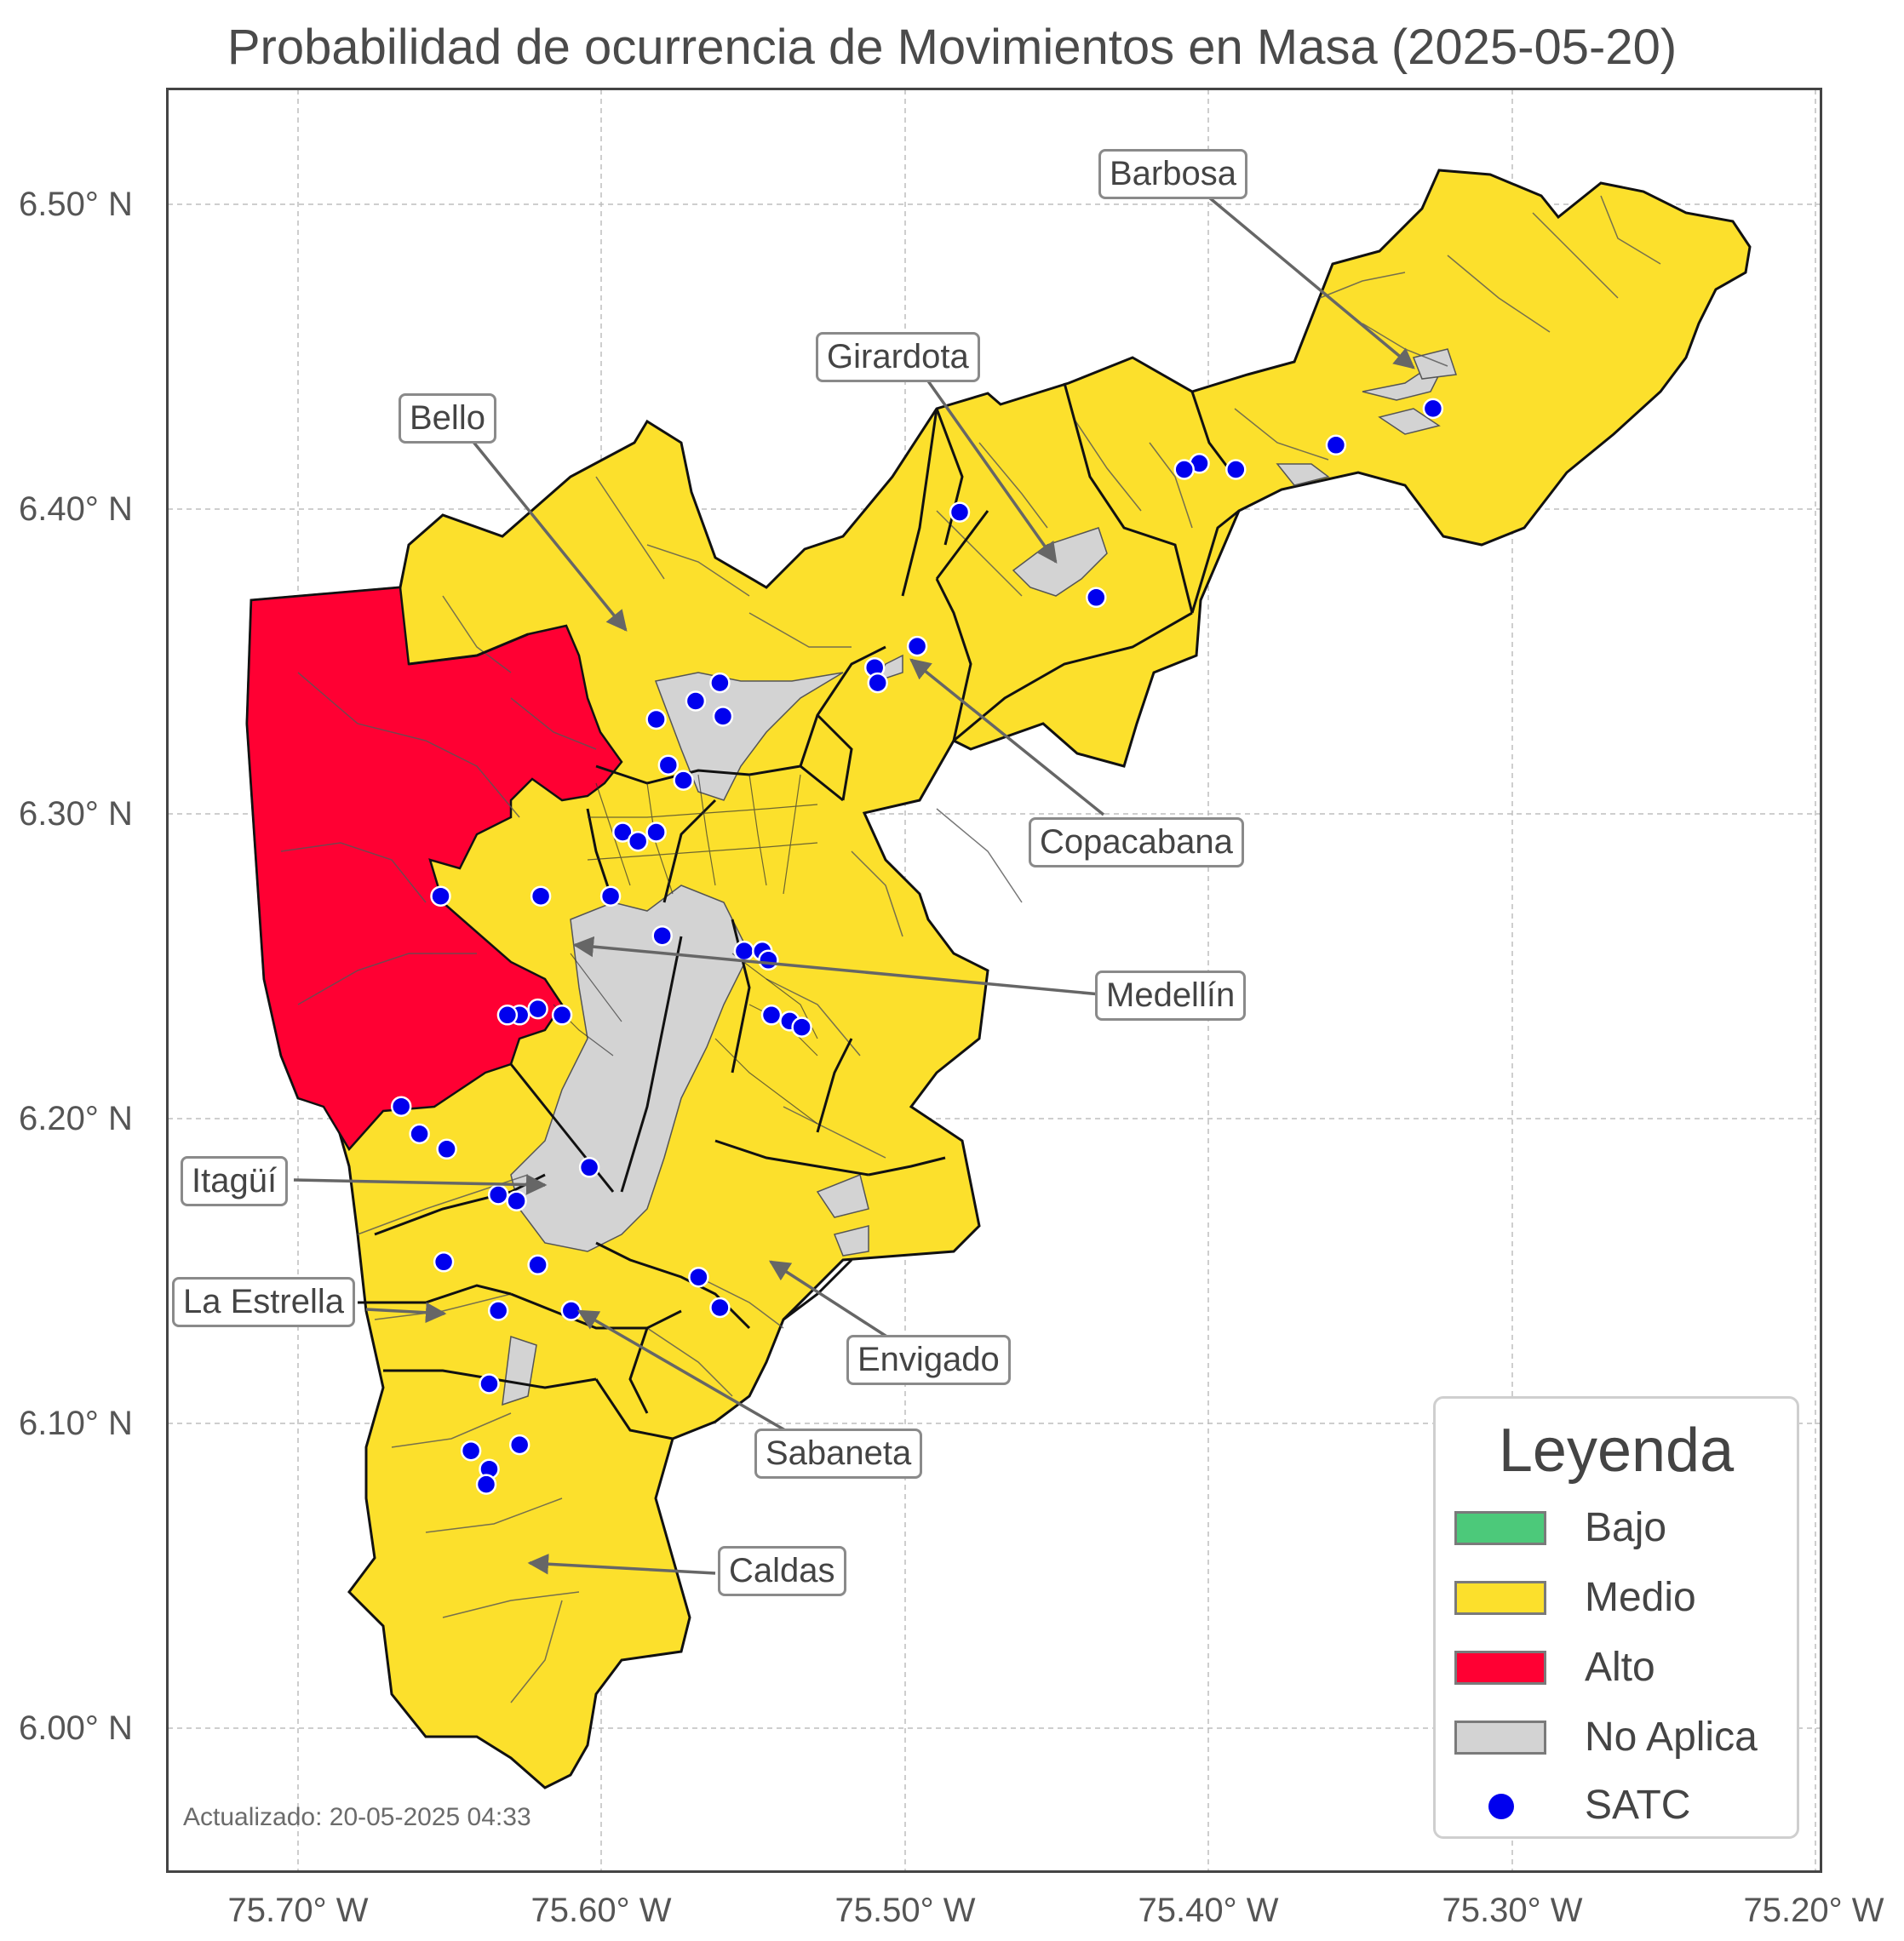  What do you see at coordinates (601, 1911) in the screenshot?
I see `x-tick-label: 75.60° W` at bounding box center [601, 1911].